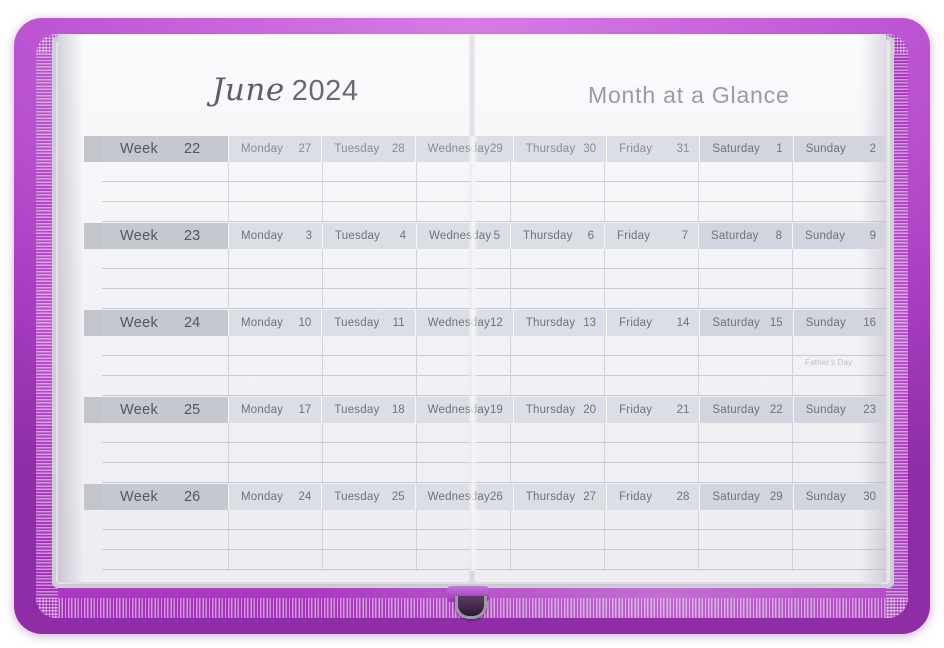 The width and height of the screenshot is (944, 648). Describe the element at coordinates (557, 236) in the screenshot. I see `day-header-thursday: Thursday 6` at that location.